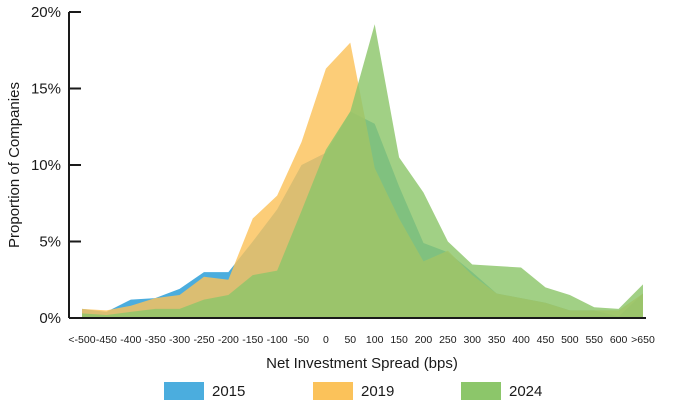 Image resolution: width=677 pixels, height=409 pixels. I want to click on x-tick-label: -400, so click(130, 340).